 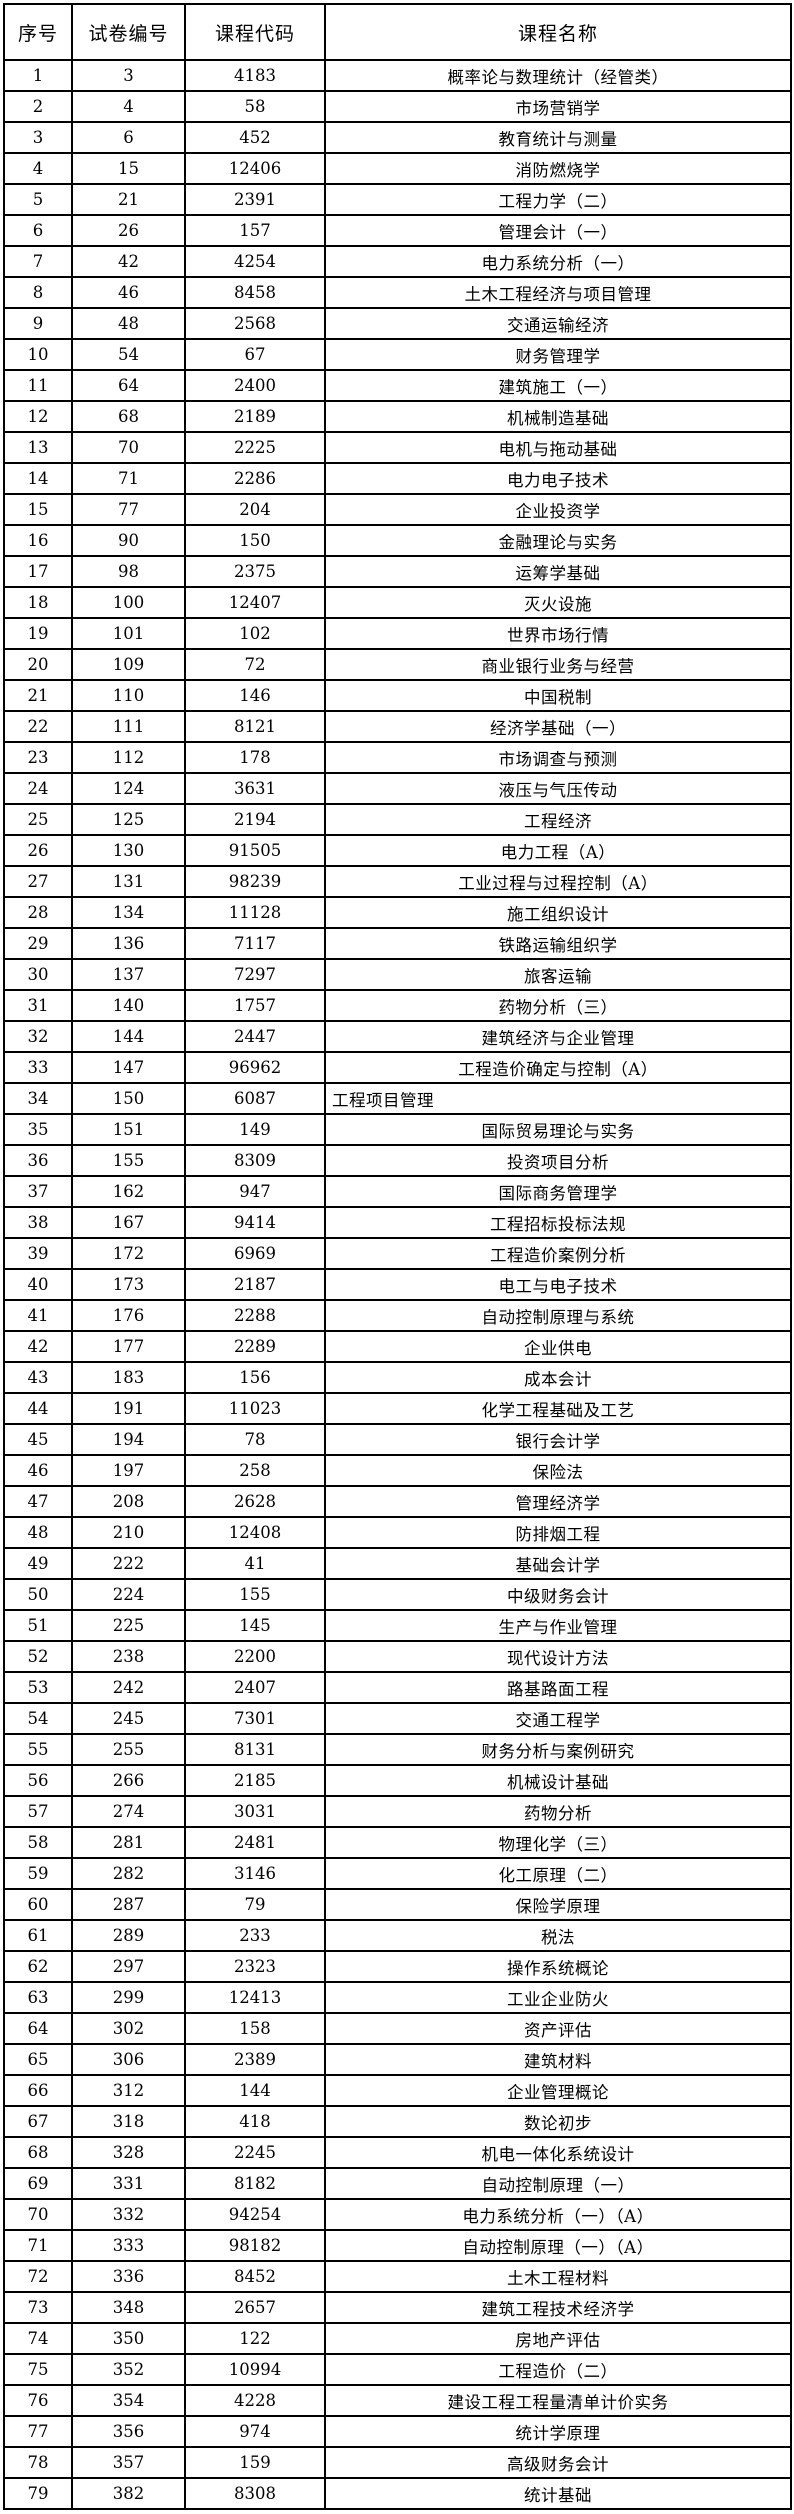 I want to click on table-row: 34 150 6087 工程项目管理, so click(x=397, y=1098).